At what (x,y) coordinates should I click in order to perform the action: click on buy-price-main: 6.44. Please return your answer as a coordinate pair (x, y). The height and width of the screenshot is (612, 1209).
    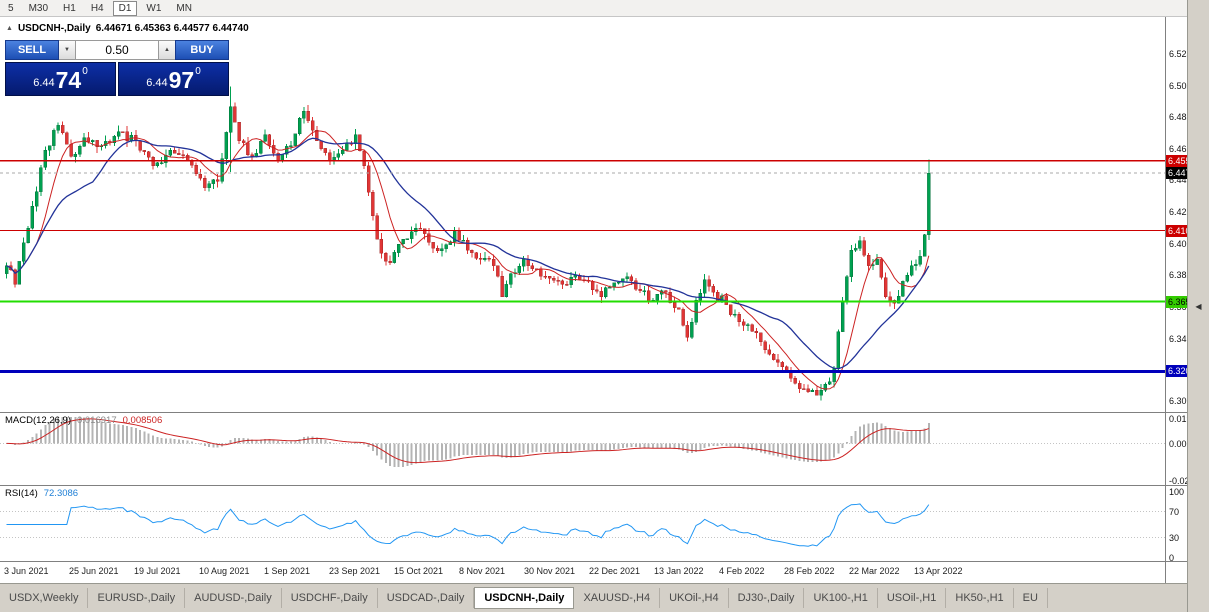
    Looking at the image, I should click on (157, 83).